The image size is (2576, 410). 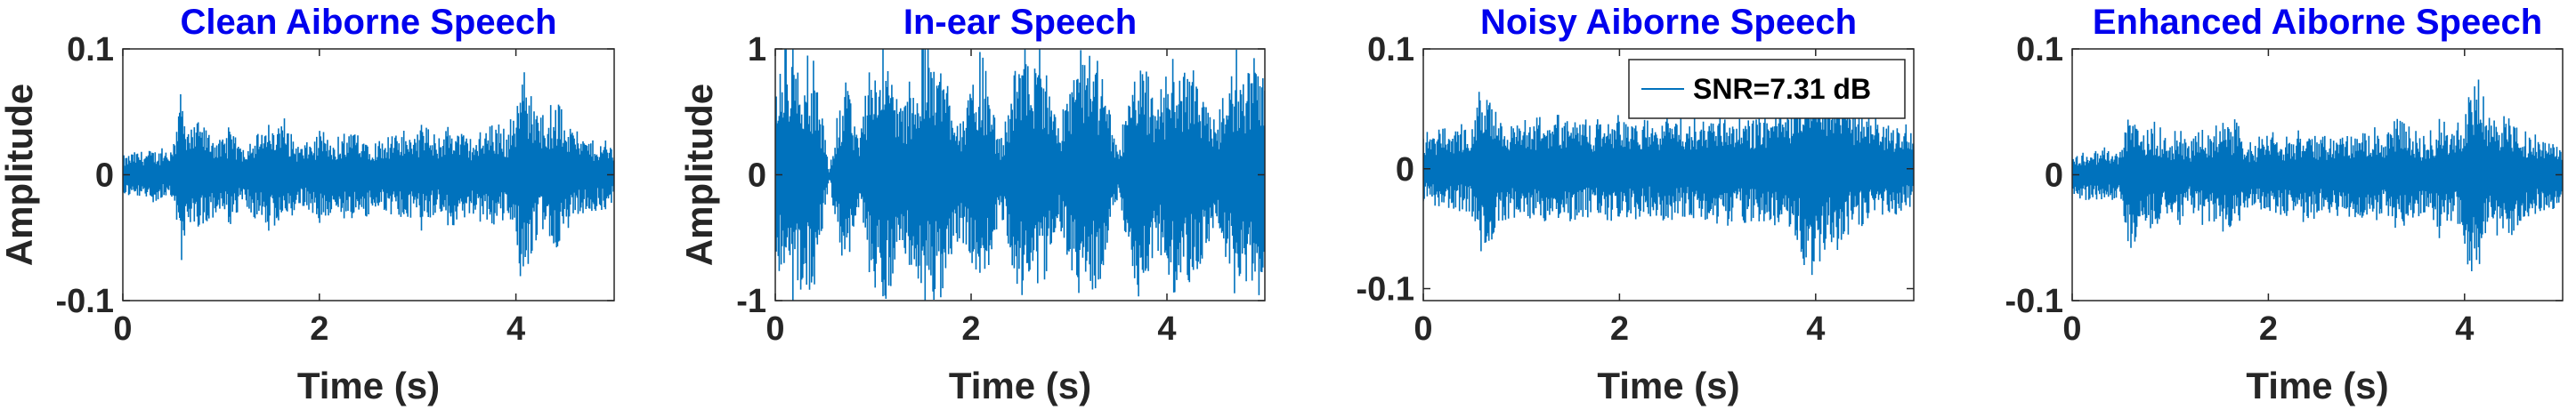 I want to click on chart-title: In-ear Speech, so click(x=1020, y=22).